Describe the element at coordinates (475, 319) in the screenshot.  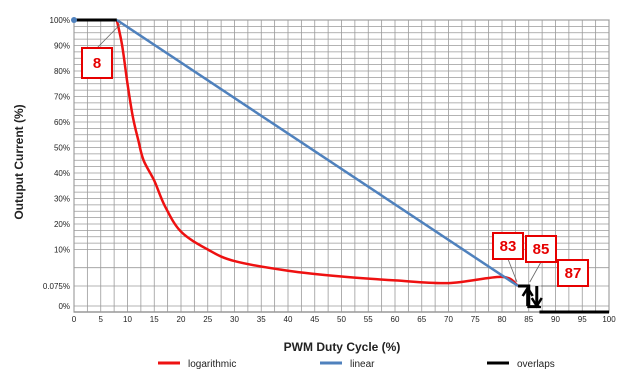
I see `x-tick-label: 75` at that location.